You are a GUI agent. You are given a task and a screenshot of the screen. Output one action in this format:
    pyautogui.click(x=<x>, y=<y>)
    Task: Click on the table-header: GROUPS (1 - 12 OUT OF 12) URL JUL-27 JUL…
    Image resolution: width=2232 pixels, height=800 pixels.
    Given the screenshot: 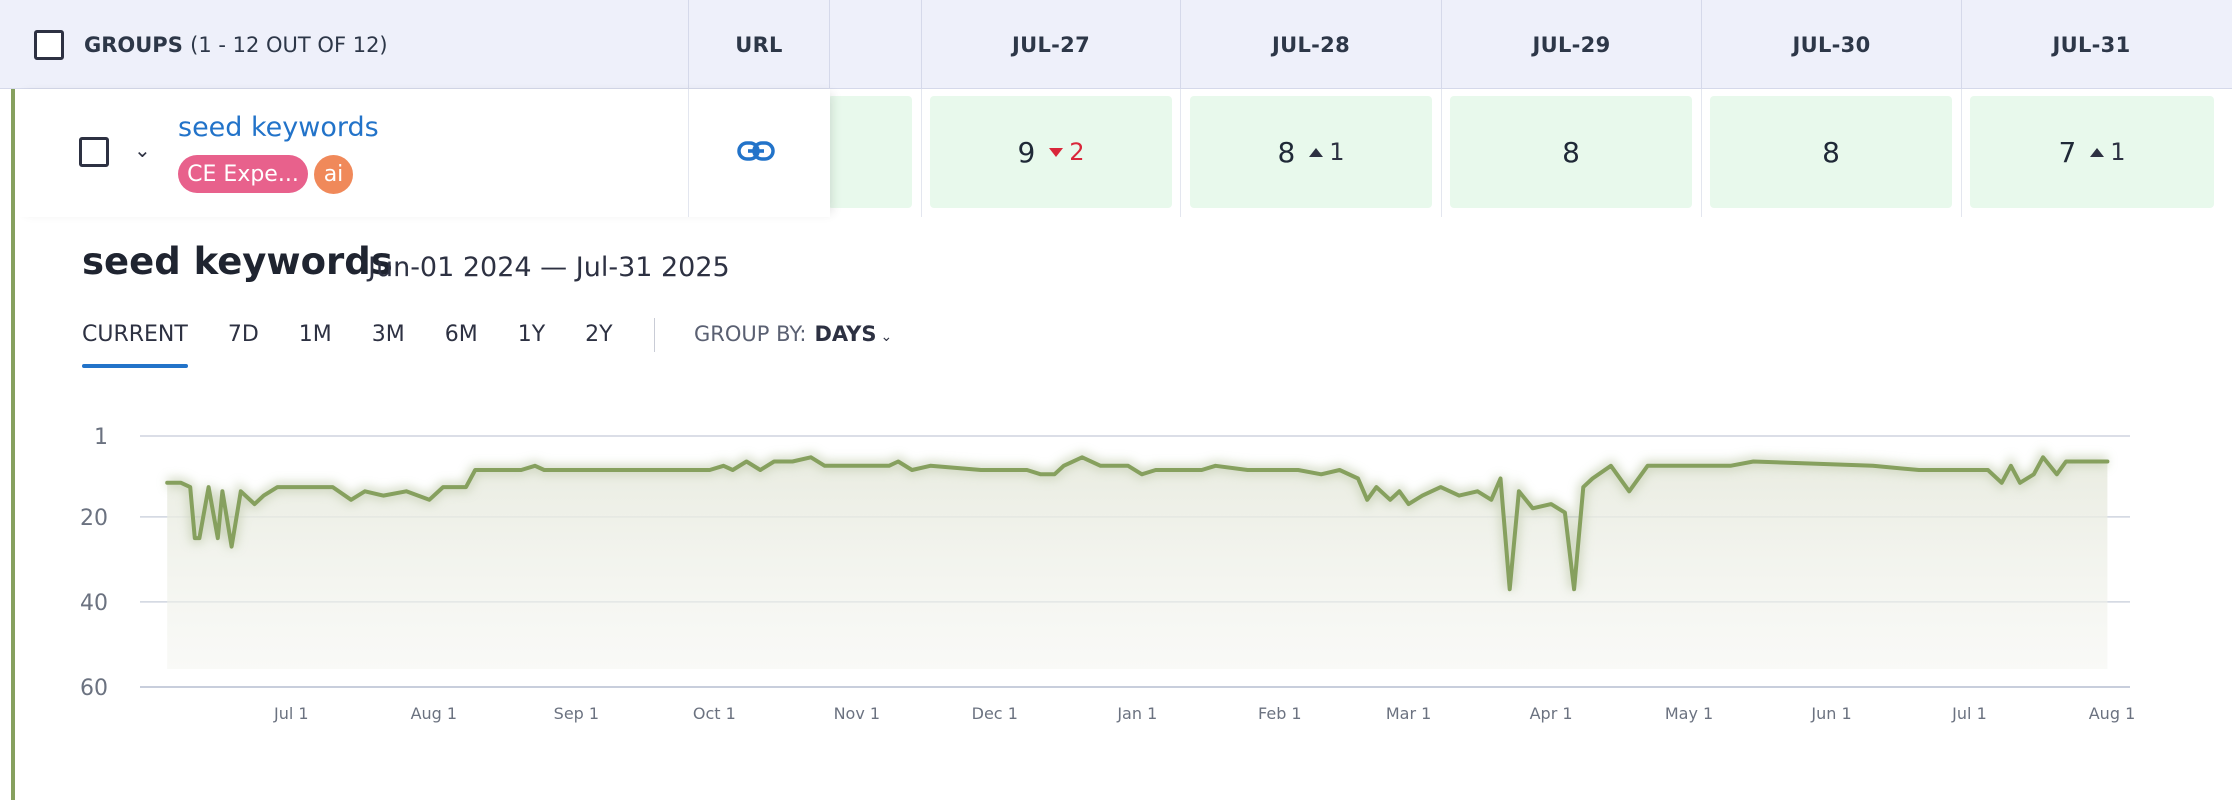 What is the action you would take?
    pyautogui.click(x=1116, y=44)
    